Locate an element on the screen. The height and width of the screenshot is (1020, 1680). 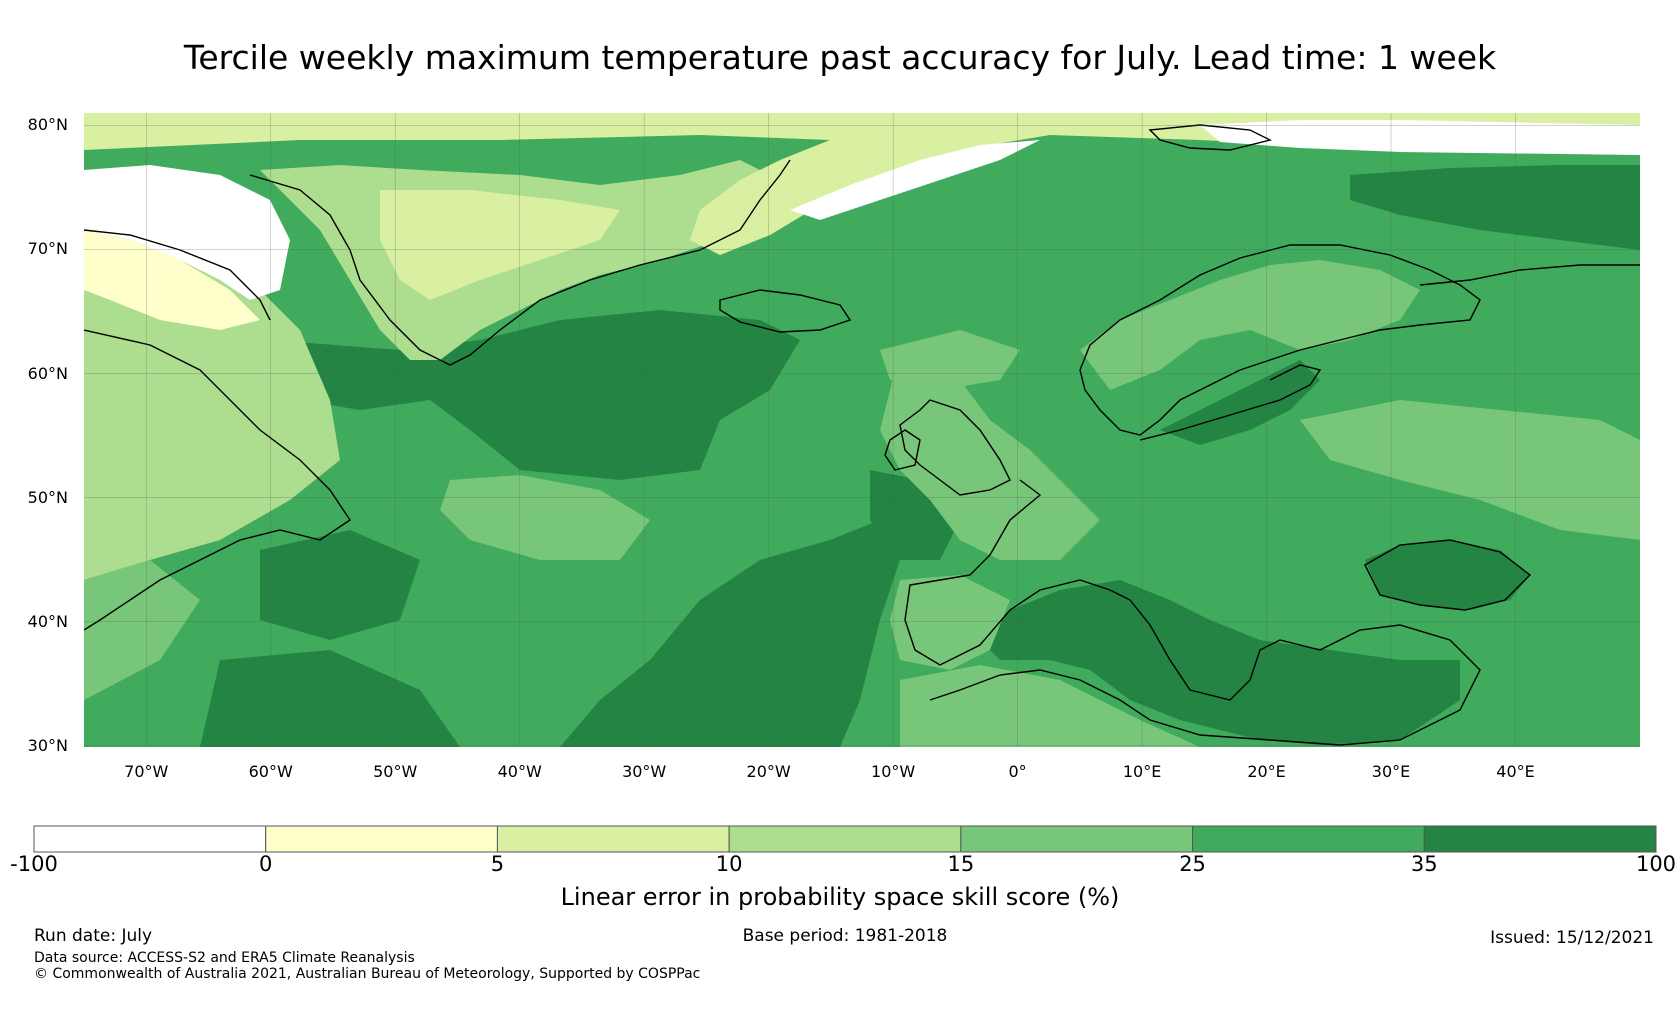
skill-region-baffin-low is located at coordinates (172, 280).